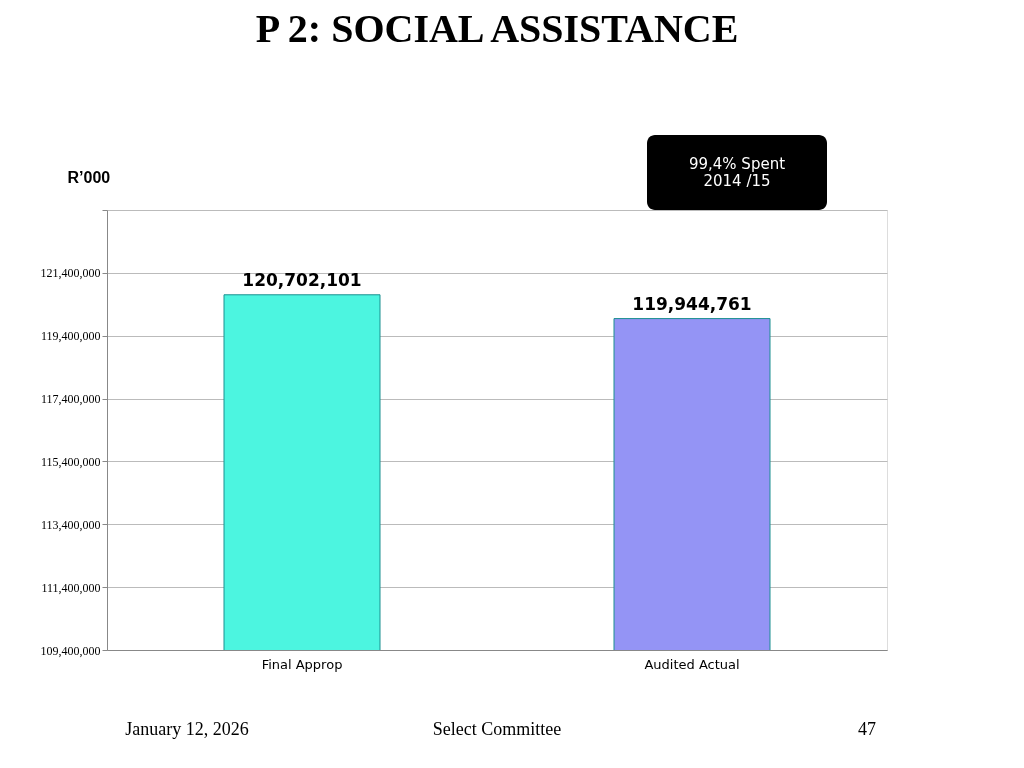 The height and width of the screenshot is (768, 1024). Describe the element at coordinates (70, 273) in the screenshot. I see `y-tick-label: 121,400,000` at that location.